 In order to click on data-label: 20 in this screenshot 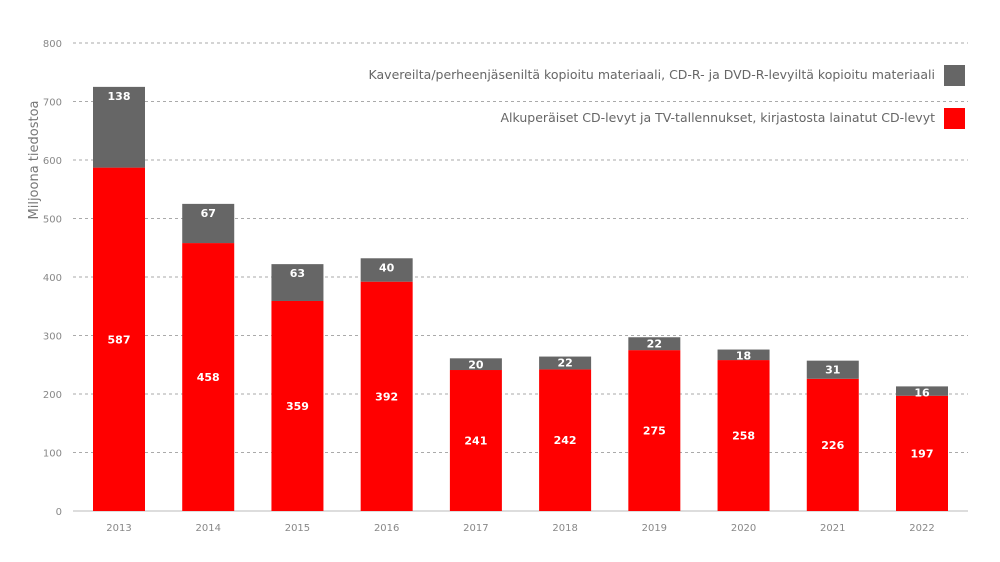, I will do `click(476, 364)`.